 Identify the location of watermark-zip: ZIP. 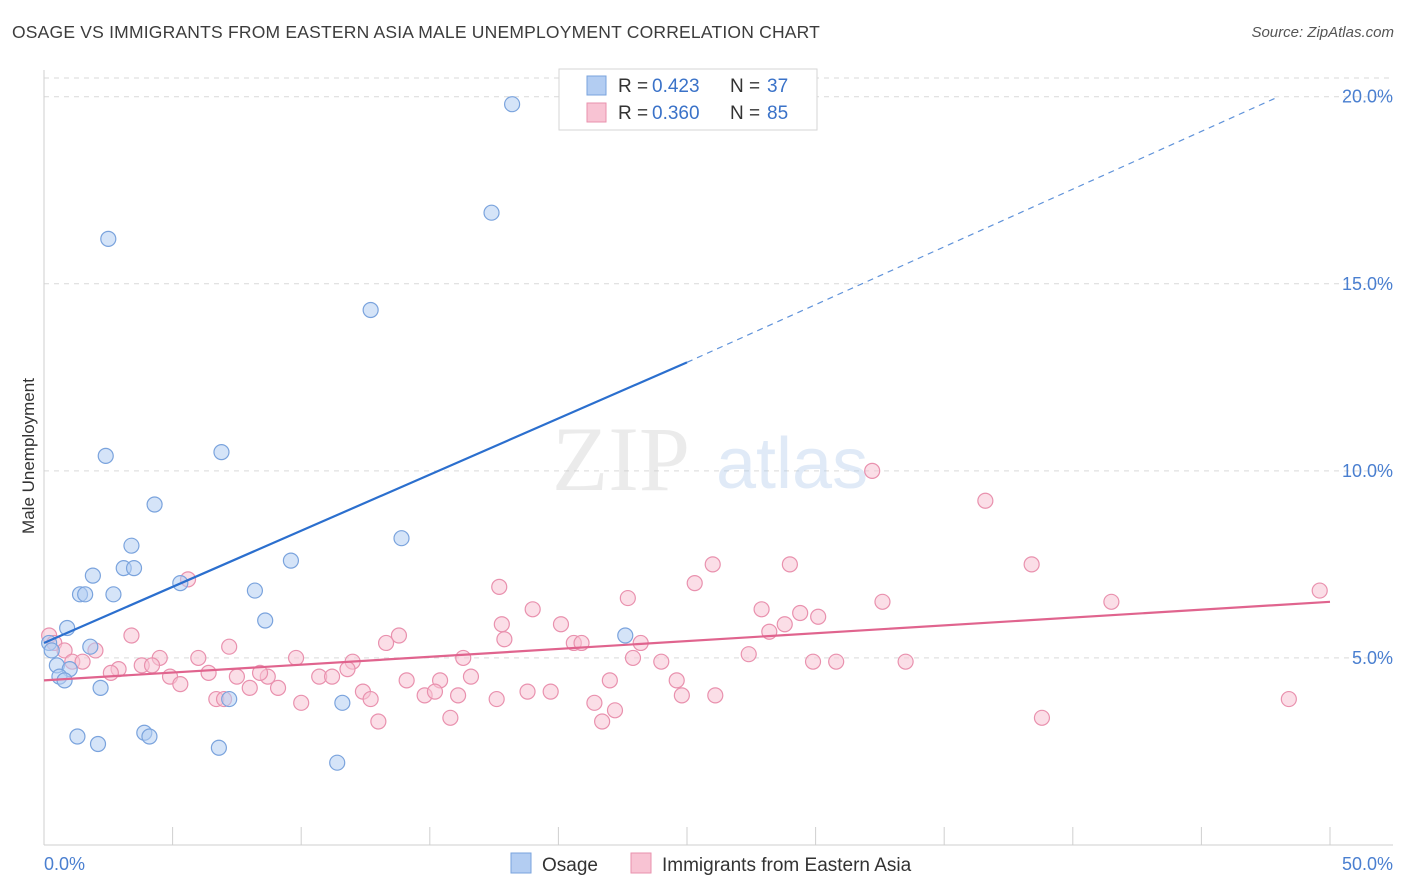
(621, 459).